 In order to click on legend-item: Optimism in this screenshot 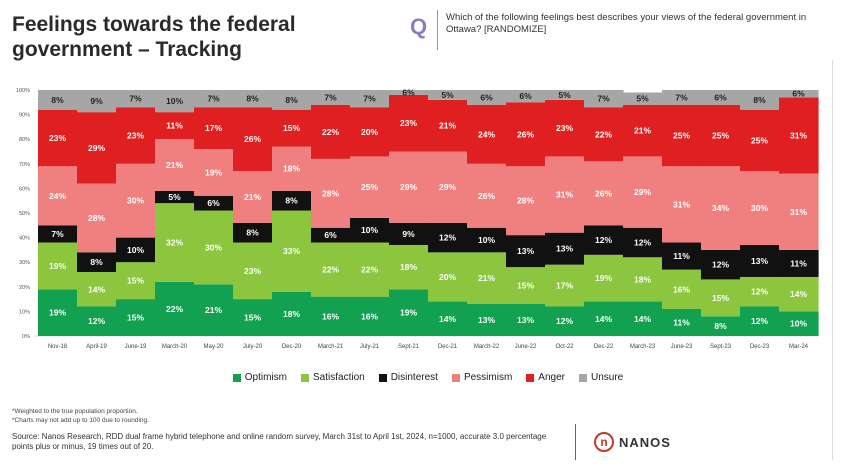, I will do `click(259, 377)`.